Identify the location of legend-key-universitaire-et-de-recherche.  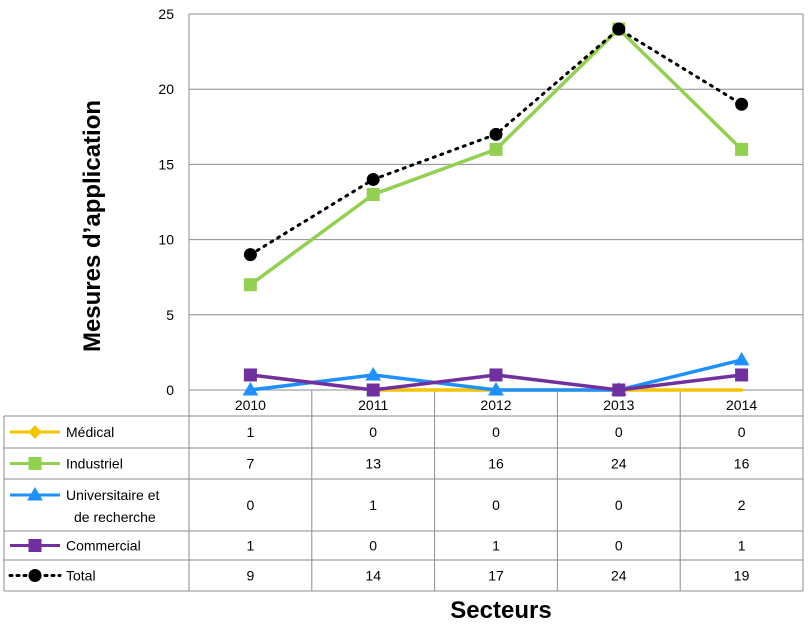
(35, 494).